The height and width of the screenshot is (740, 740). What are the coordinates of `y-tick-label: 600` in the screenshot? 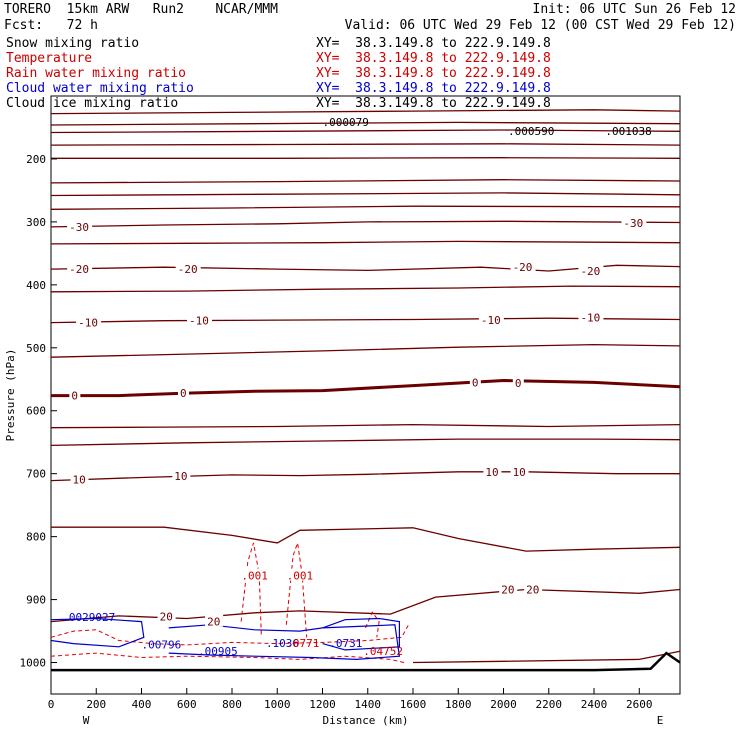 It's located at (36, 411).